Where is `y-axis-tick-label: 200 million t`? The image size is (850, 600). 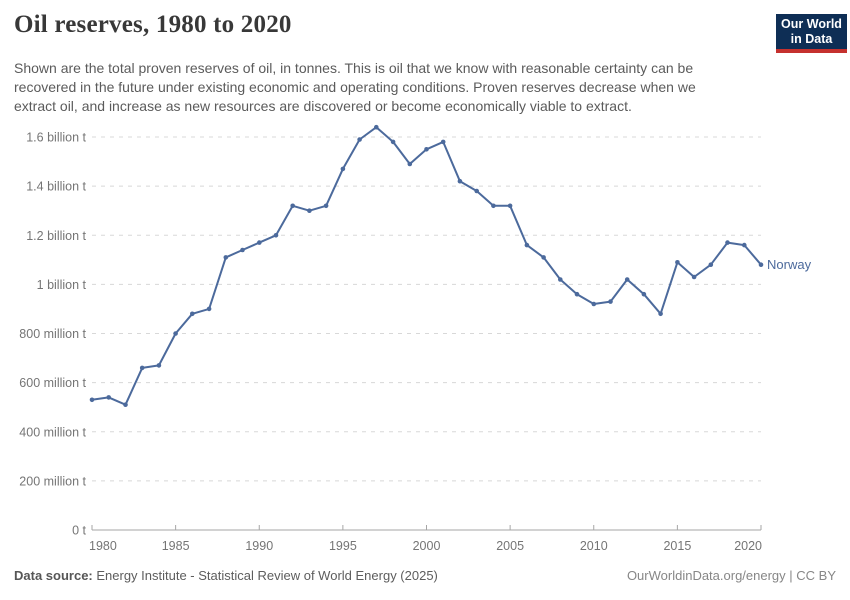
y-axis-tick-label: 200 million t is located at coordinates (52, 481).